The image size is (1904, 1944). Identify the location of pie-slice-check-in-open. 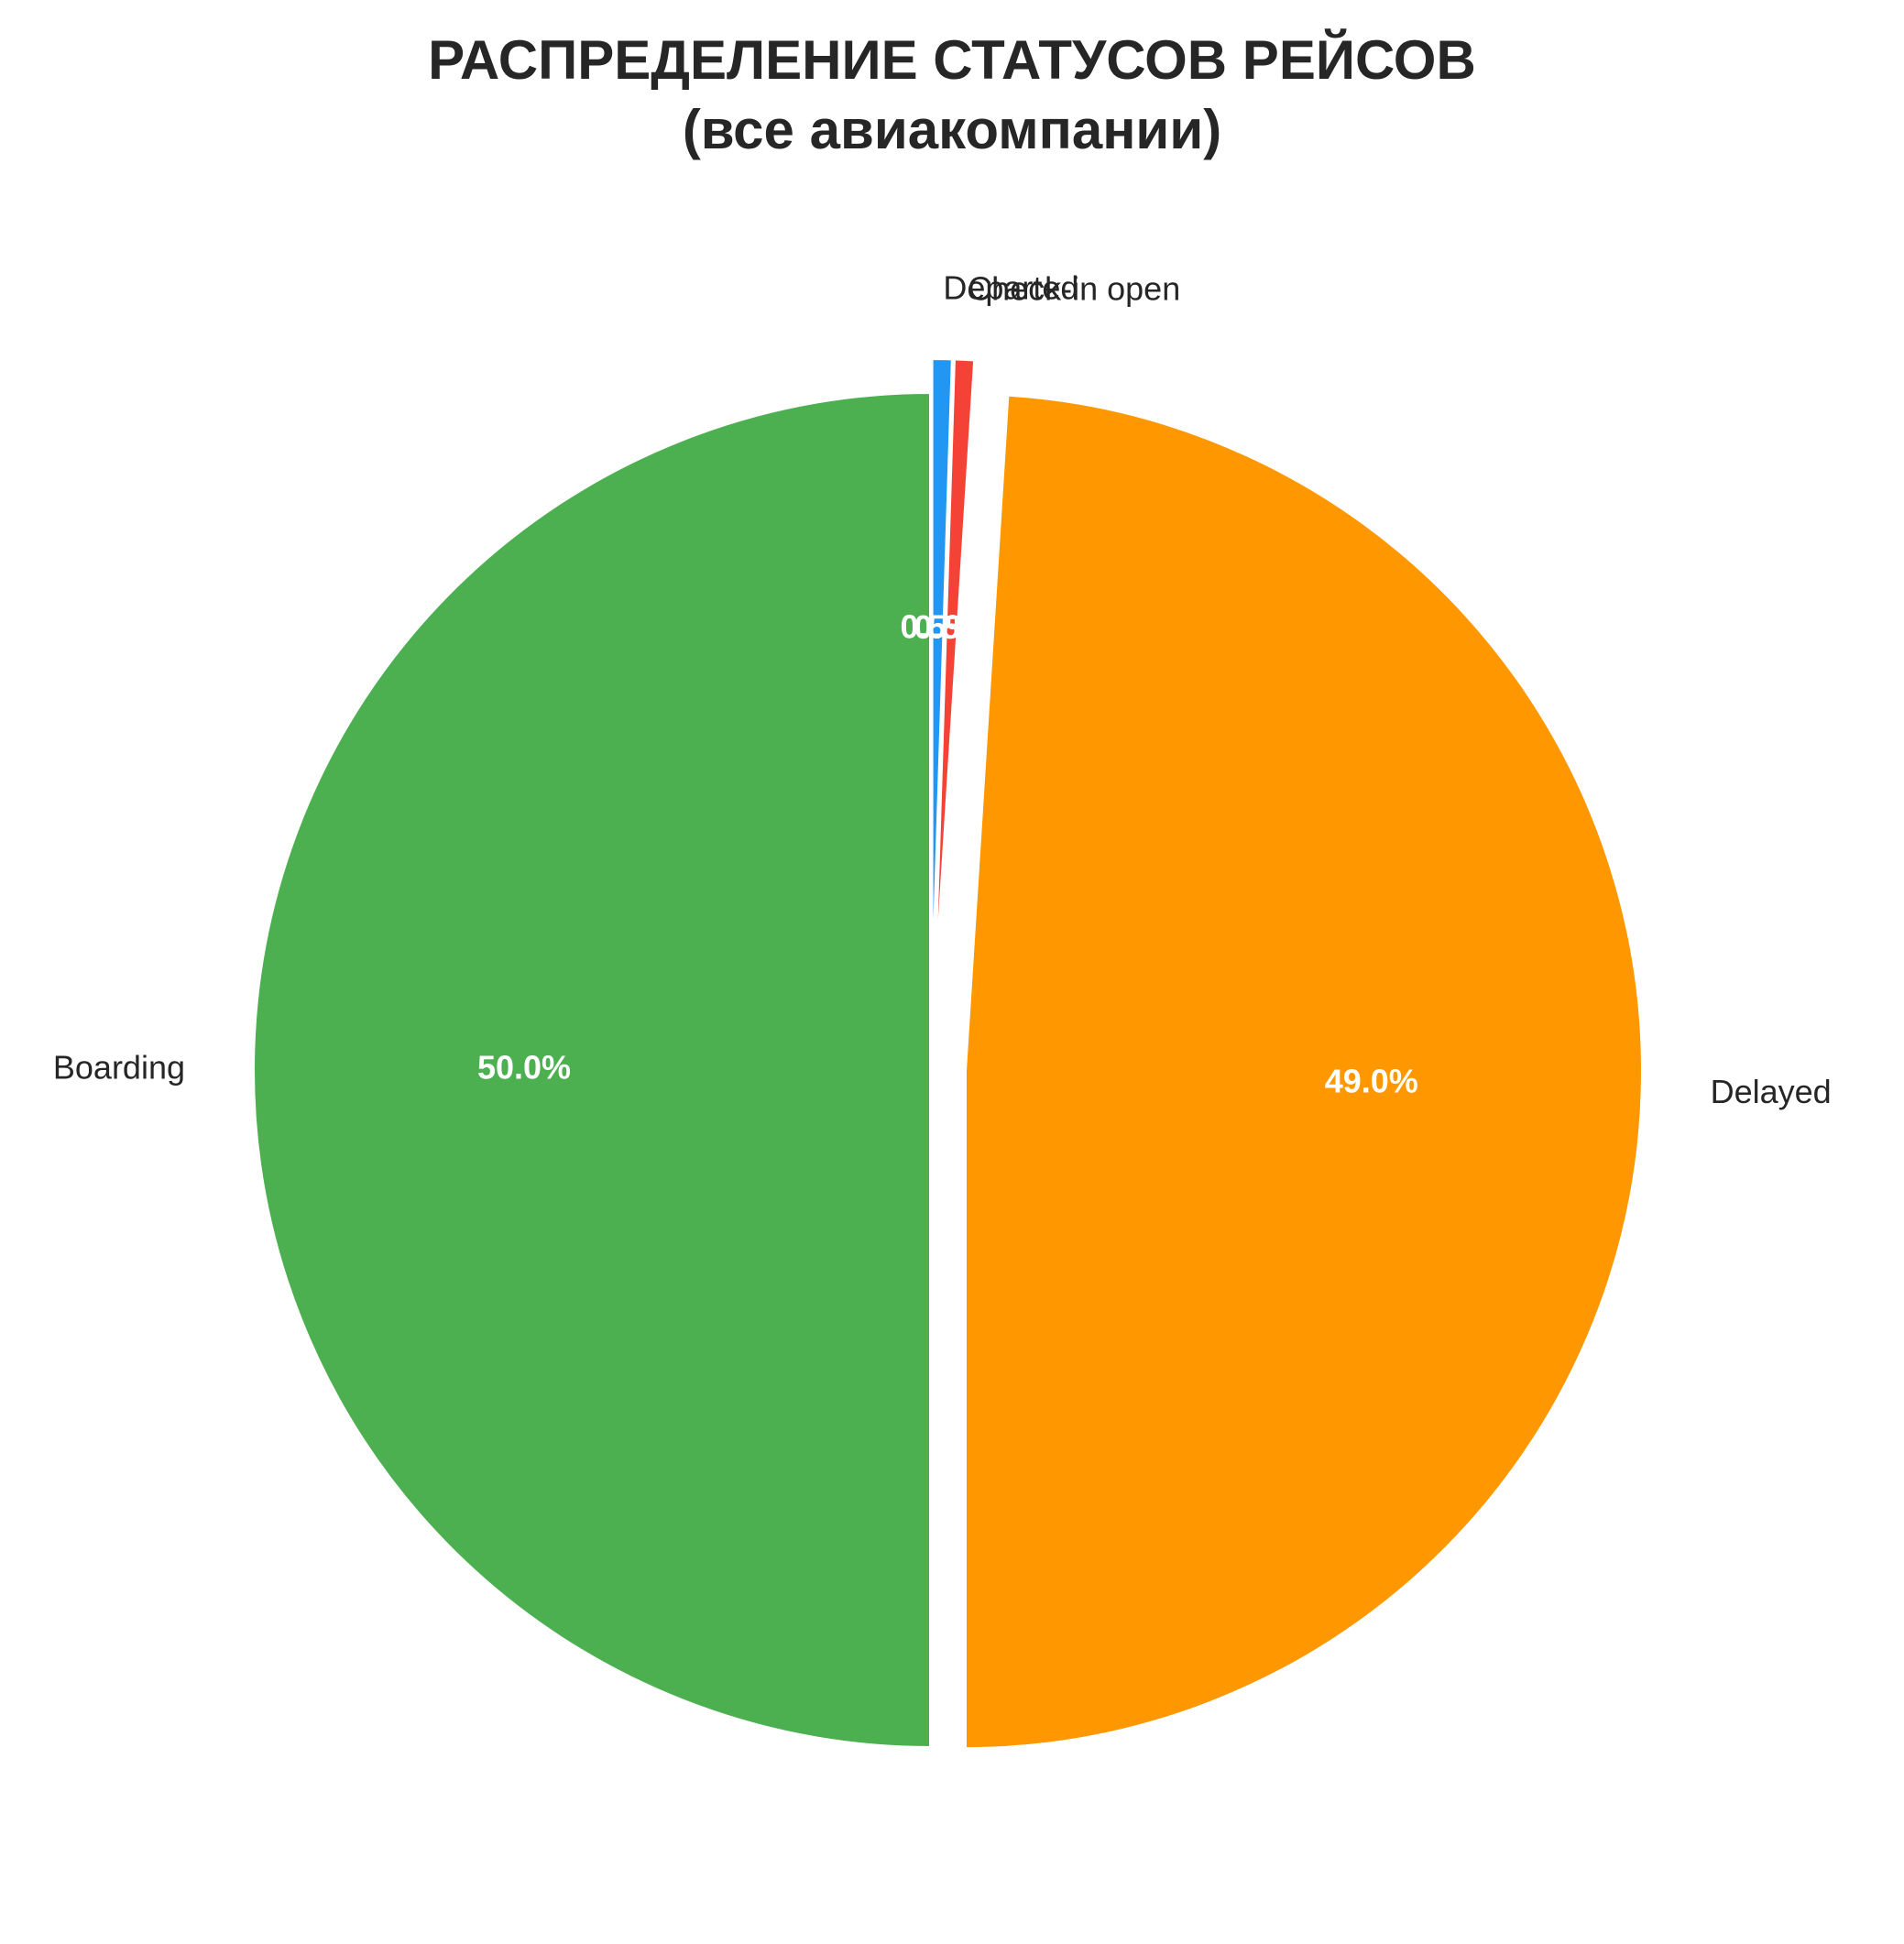
(954, 697).